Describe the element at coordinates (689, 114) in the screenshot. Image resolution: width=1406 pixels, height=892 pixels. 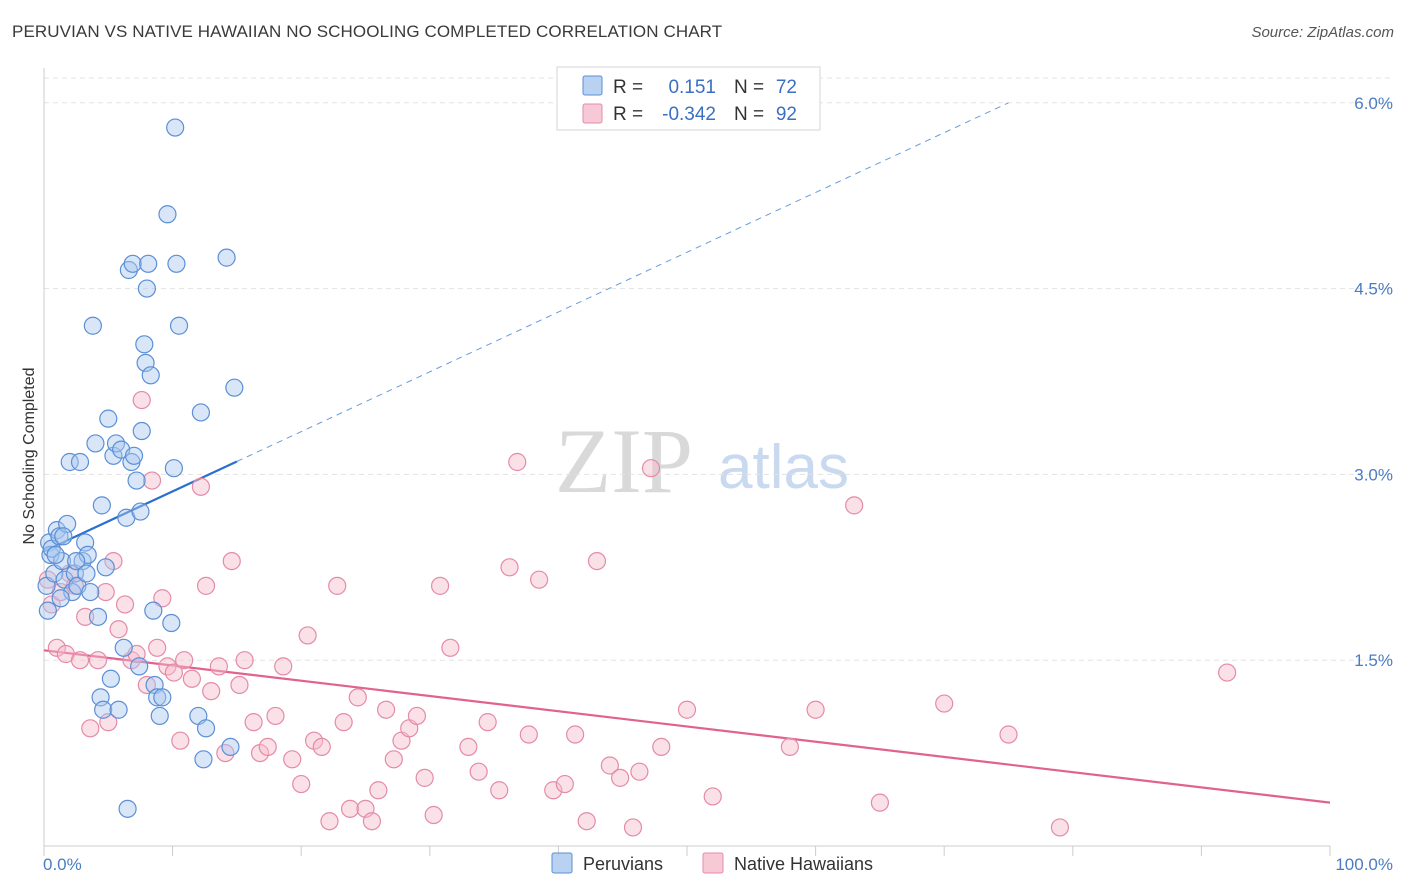
I see `legend-r-value-native-hawaiians: -0.342` at that location.